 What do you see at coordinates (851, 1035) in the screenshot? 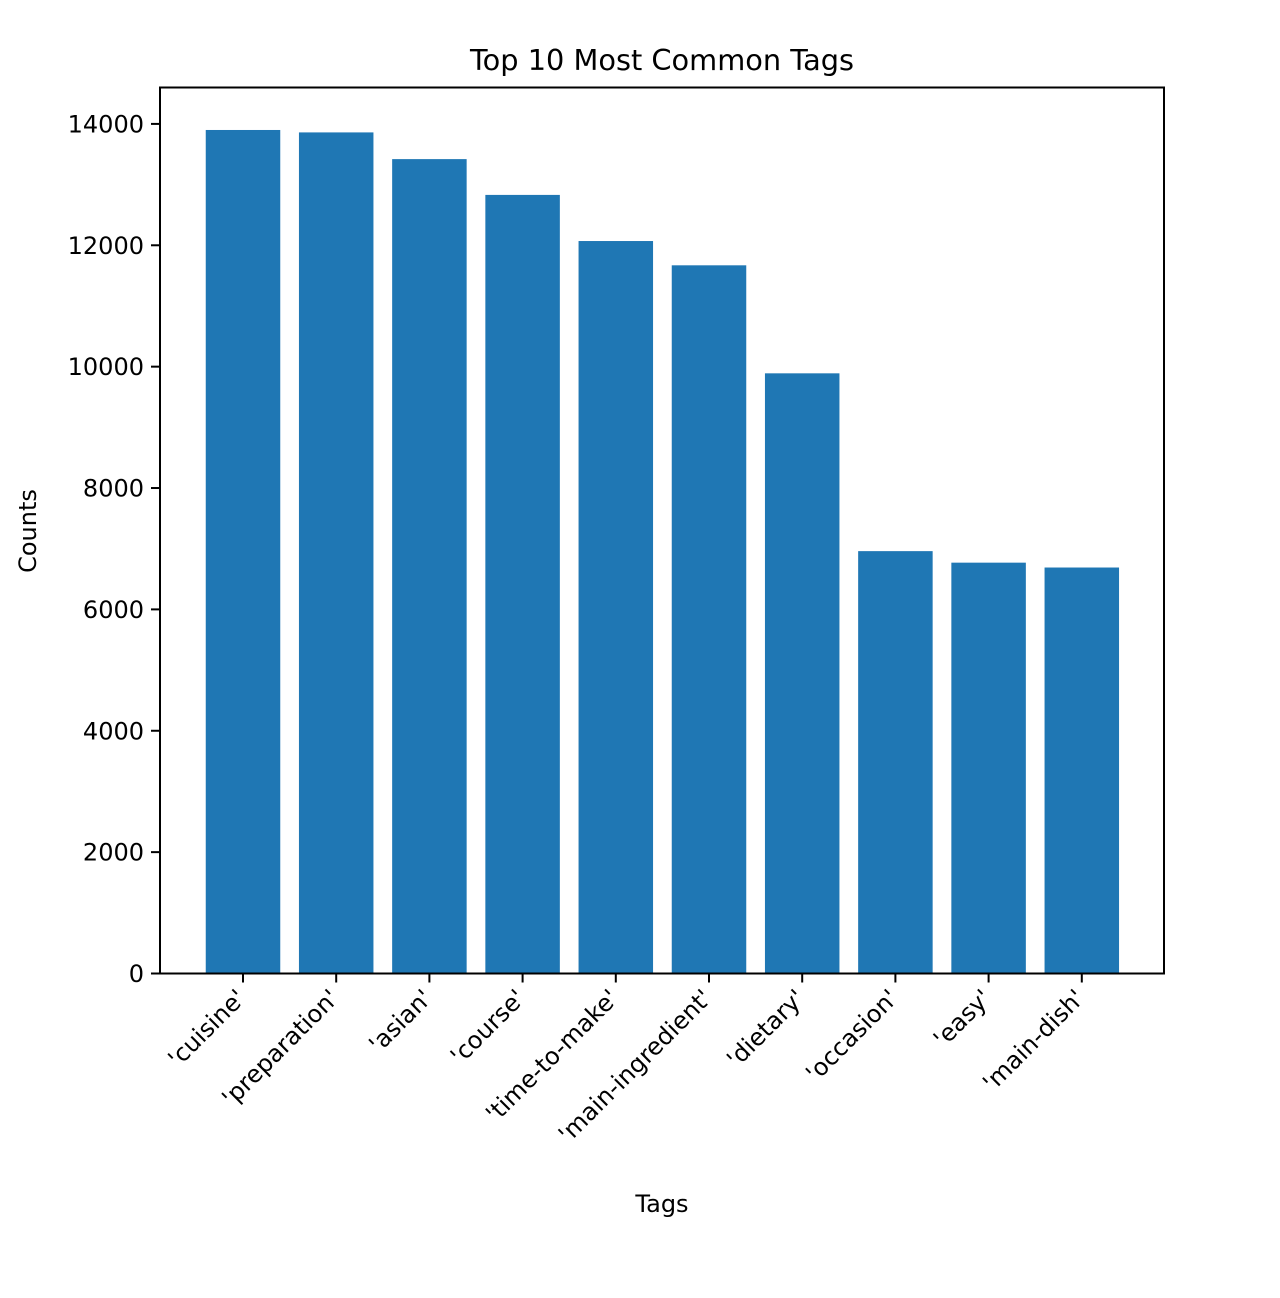
I see `x-tick-label: 'occasion'` at bounding box center [851, 1035].